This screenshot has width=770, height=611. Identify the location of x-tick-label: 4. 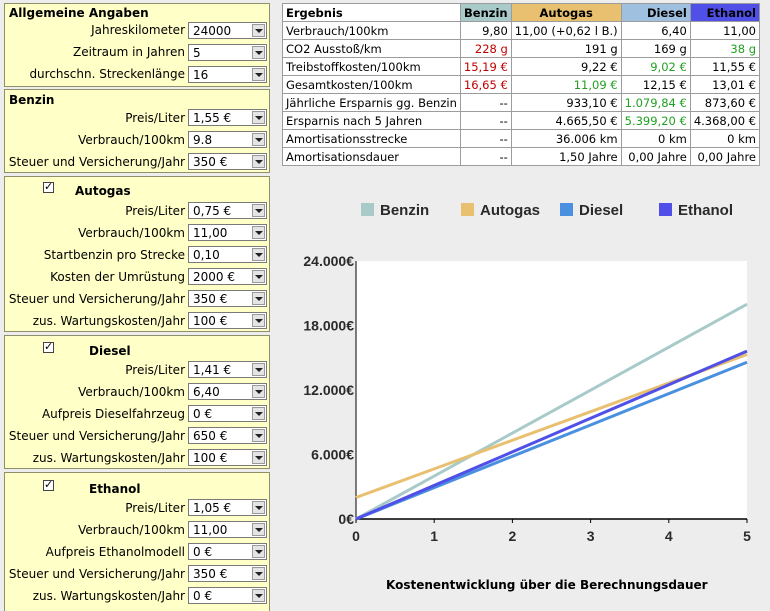
(669, 536).